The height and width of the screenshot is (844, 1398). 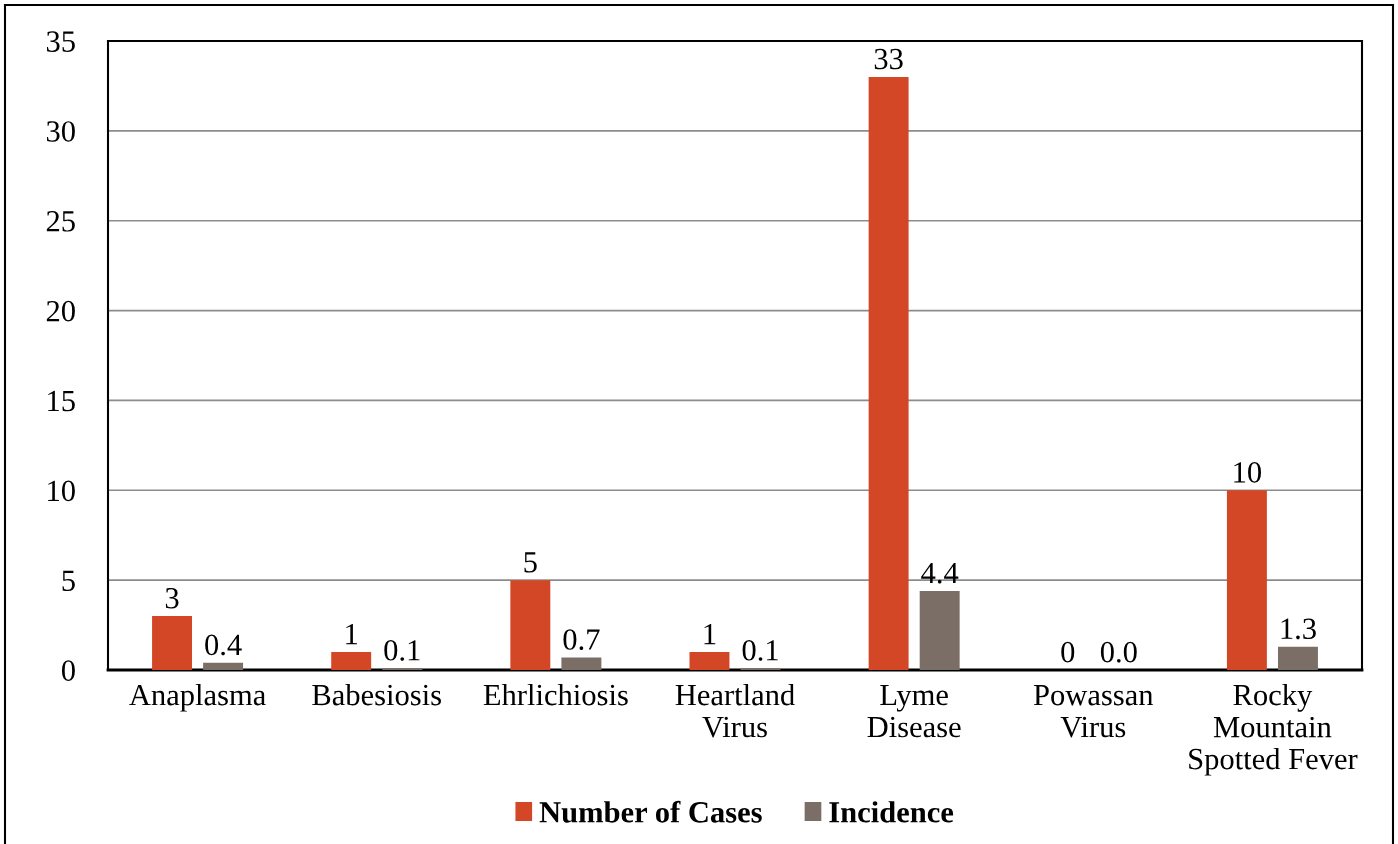 What do you see at coordinates (1298, 629) in the screenshot?
I see `data-label: 1.3` at bounding box center [1298, 629].